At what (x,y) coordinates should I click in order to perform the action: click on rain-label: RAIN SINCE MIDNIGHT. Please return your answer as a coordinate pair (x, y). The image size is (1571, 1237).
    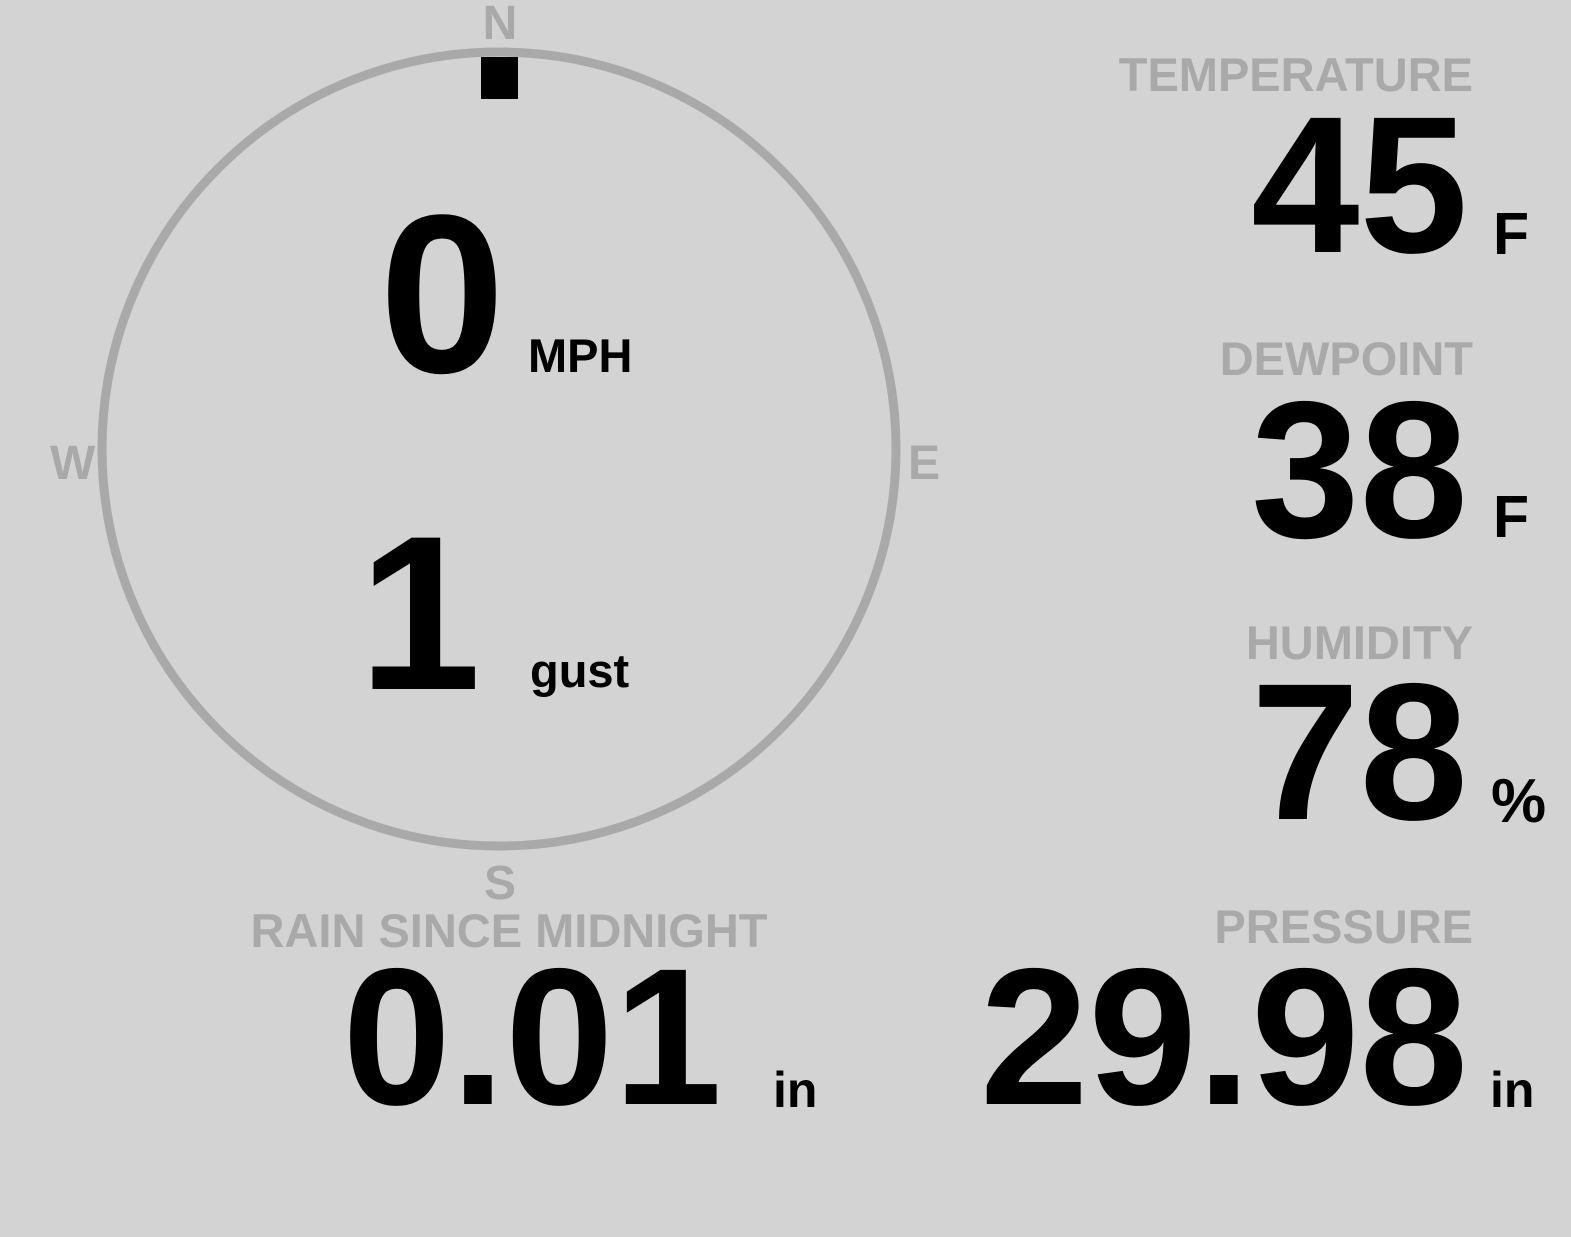
    Looking at the image, I should click on (509, 930).